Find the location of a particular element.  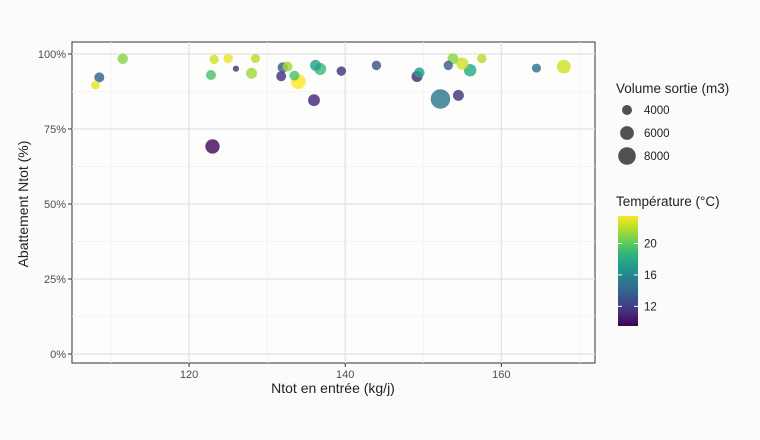

color-legend: Température (°C) 12 16 20 is located at coordinates (668, 260).